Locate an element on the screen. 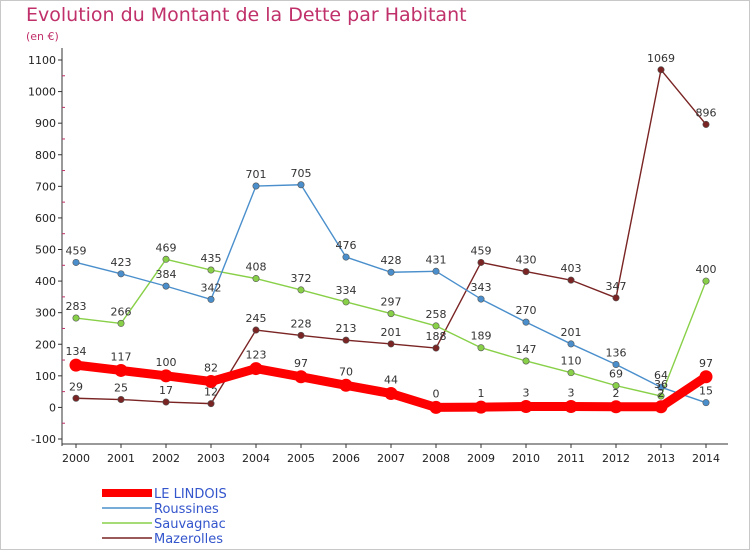 The image size is (750, 550). x-tick-label: 2001 is located at coordinates (121, 458).